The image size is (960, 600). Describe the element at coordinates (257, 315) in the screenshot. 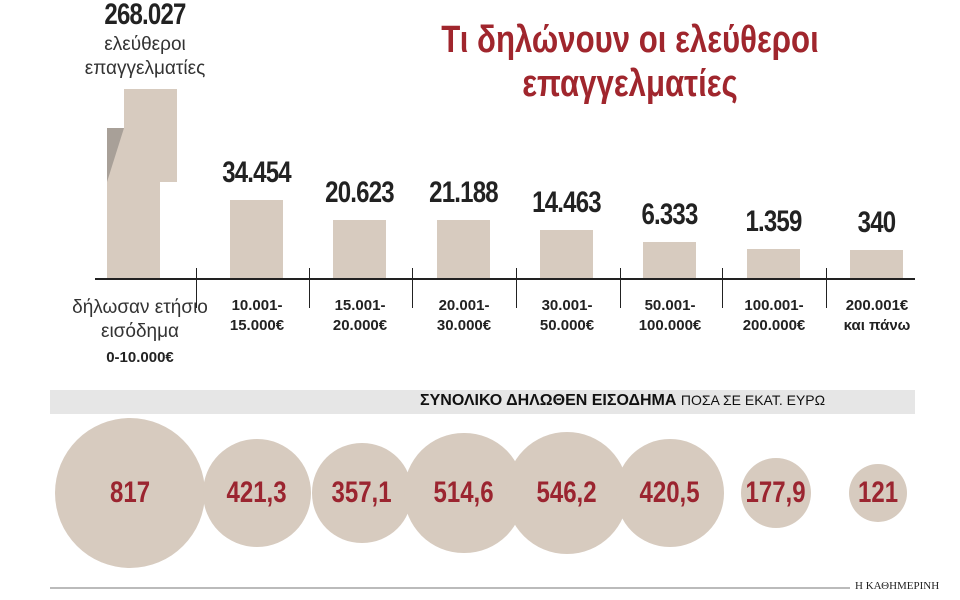

I see `category-label-1: 10.001- 15.000€` at that location.